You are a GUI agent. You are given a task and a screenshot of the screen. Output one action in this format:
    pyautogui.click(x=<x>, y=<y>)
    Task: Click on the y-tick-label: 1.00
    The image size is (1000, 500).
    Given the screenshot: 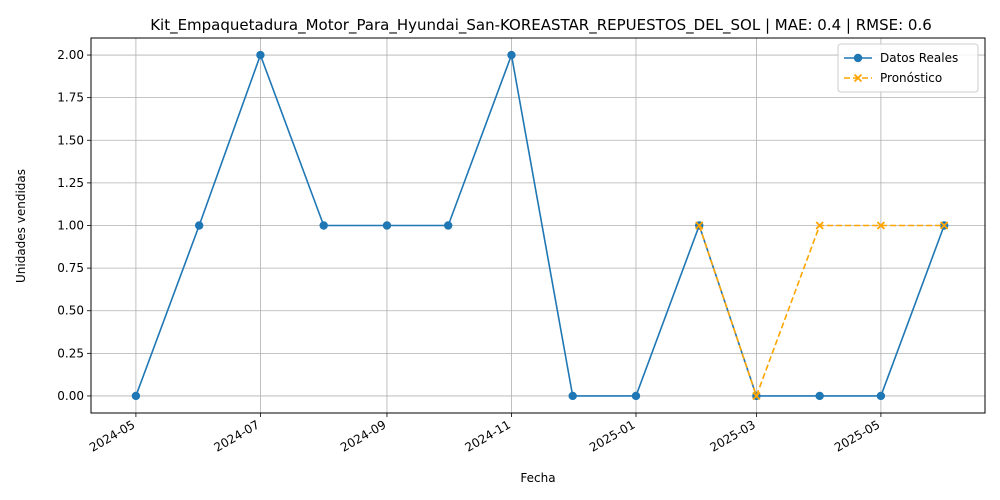 What is the action you would take?
    pyautogui.click(x=70, y=226)
    